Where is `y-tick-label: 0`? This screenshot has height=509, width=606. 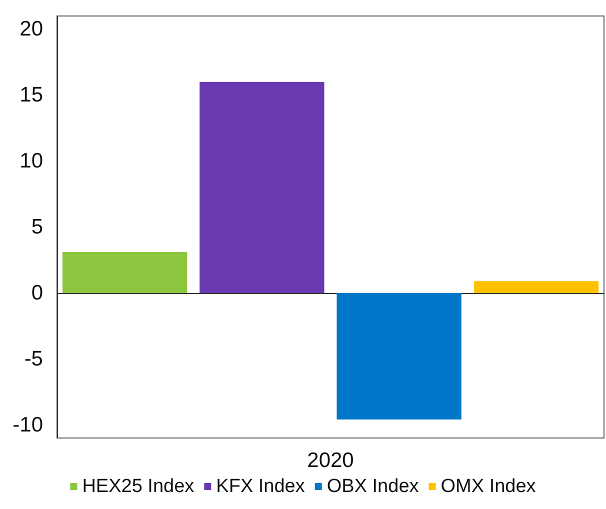 y-tick-label: 0 is located at coordinates (37, 292).